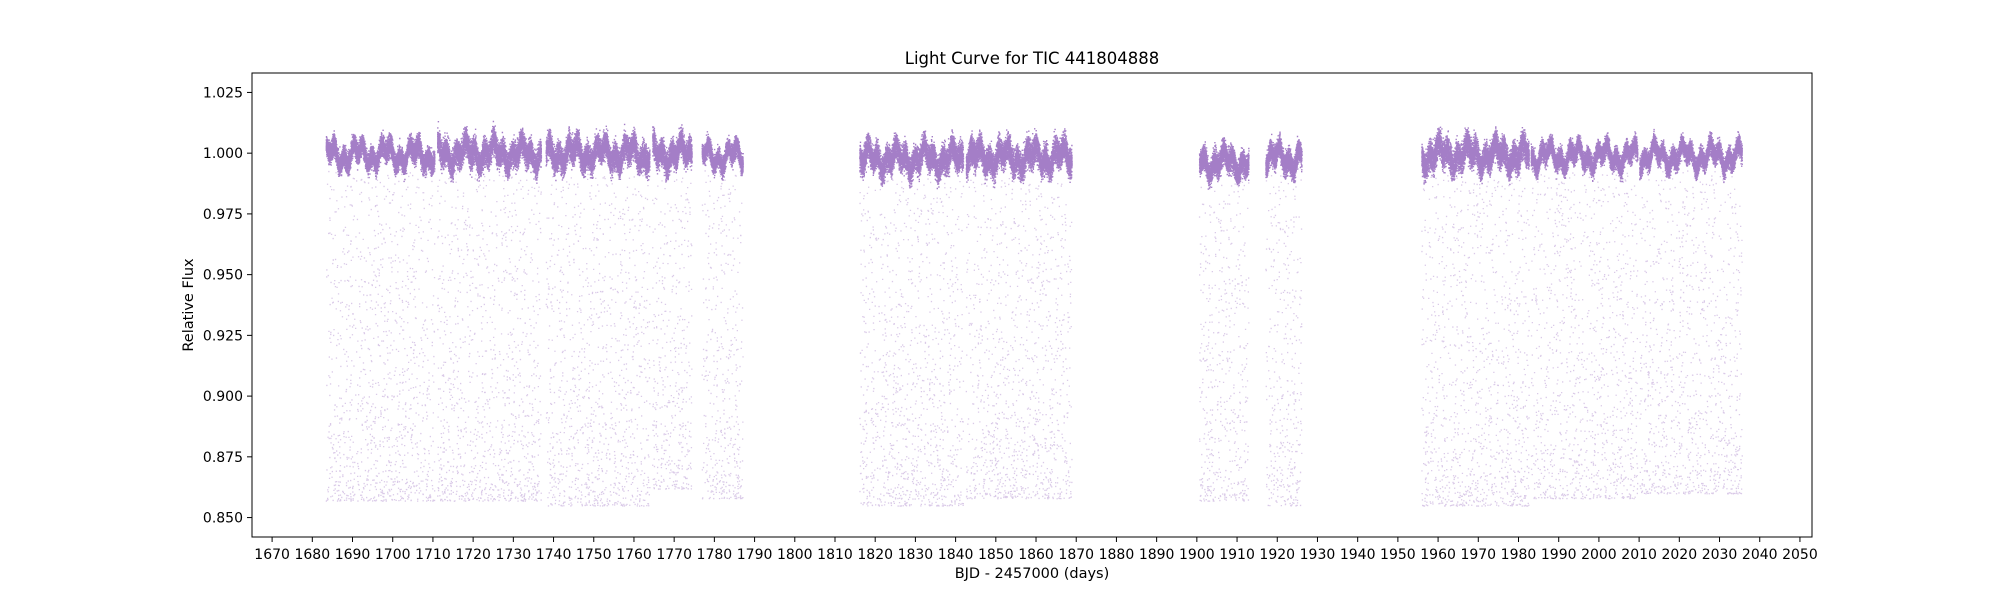 This screenshot has height=600, width=2000. What do you see at coordinates (634, 555) in the screenshot?
I see `x-tick-label: 1760` at bounding box center [634, 555].